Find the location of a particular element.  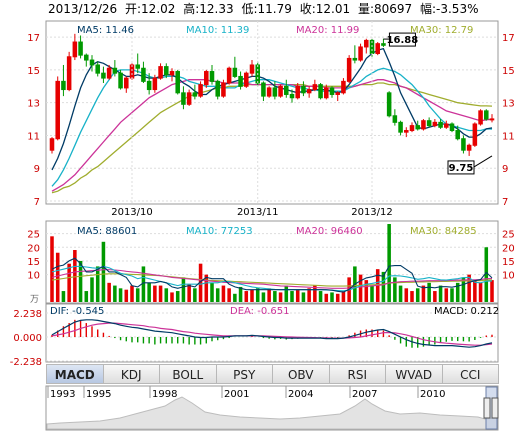

tab-cci: CCI is located at coordinates (470, 374).